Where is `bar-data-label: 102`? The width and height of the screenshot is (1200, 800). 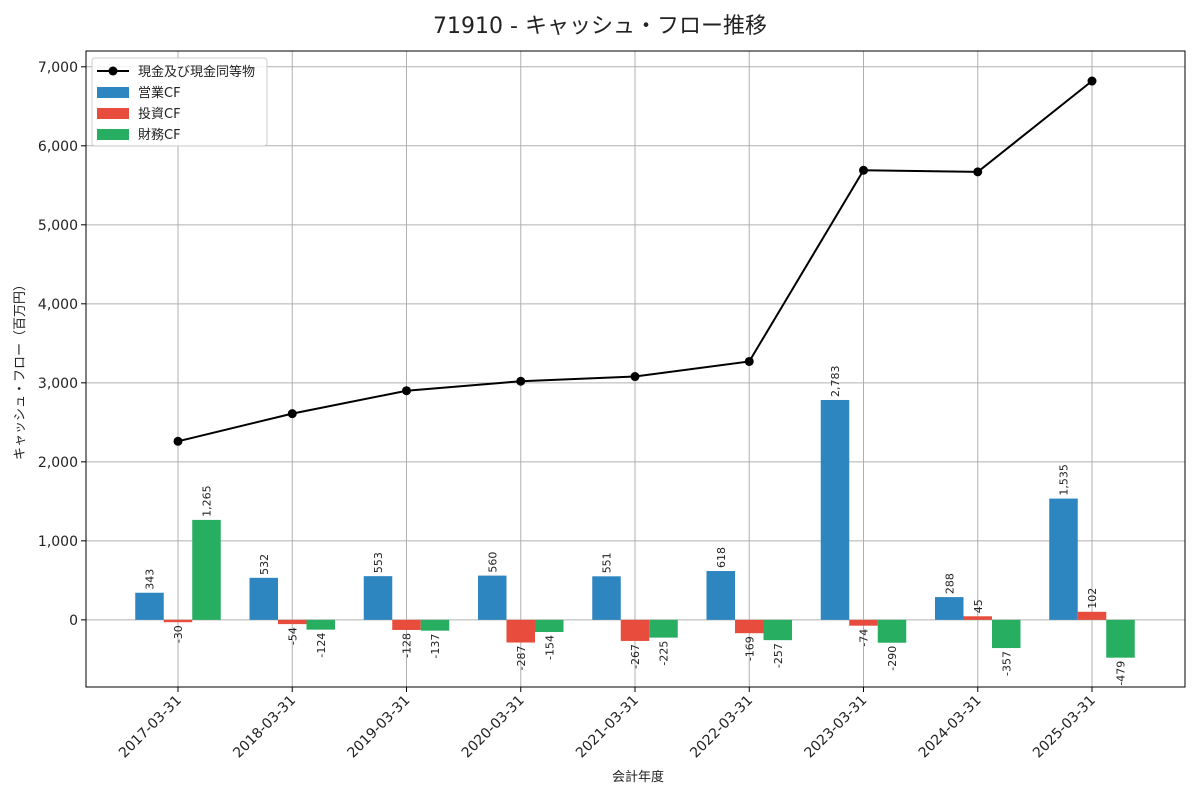 bar-data-label: 102 is located at coordinates (1092, 598).